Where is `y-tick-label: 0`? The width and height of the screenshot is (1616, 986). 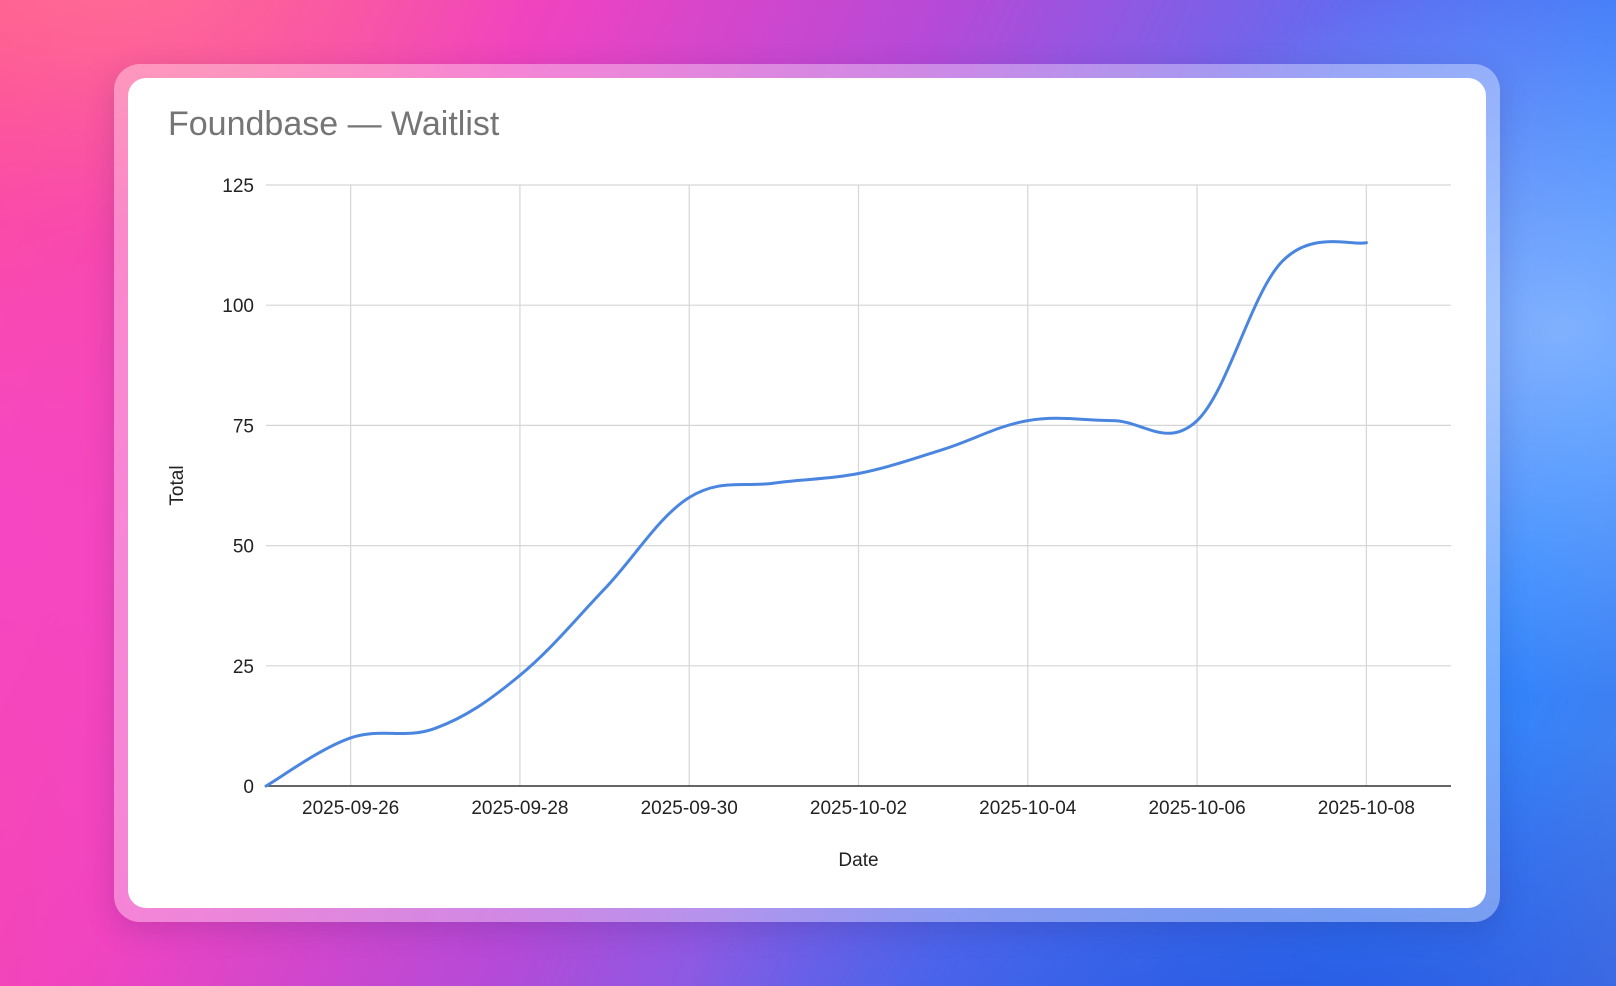 y-tick-label: 0 is located at coordinates (248, 787).